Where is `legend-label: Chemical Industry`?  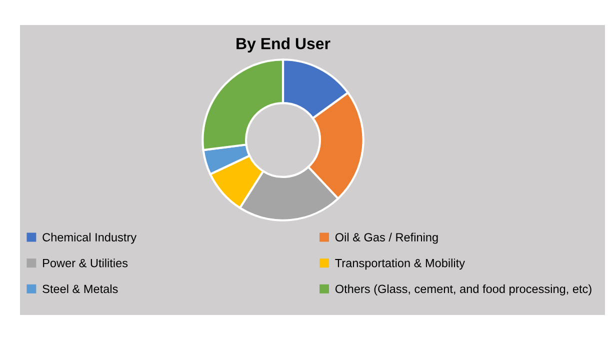 legend-label: Chemical Industry is located at coordinates (89, 238).